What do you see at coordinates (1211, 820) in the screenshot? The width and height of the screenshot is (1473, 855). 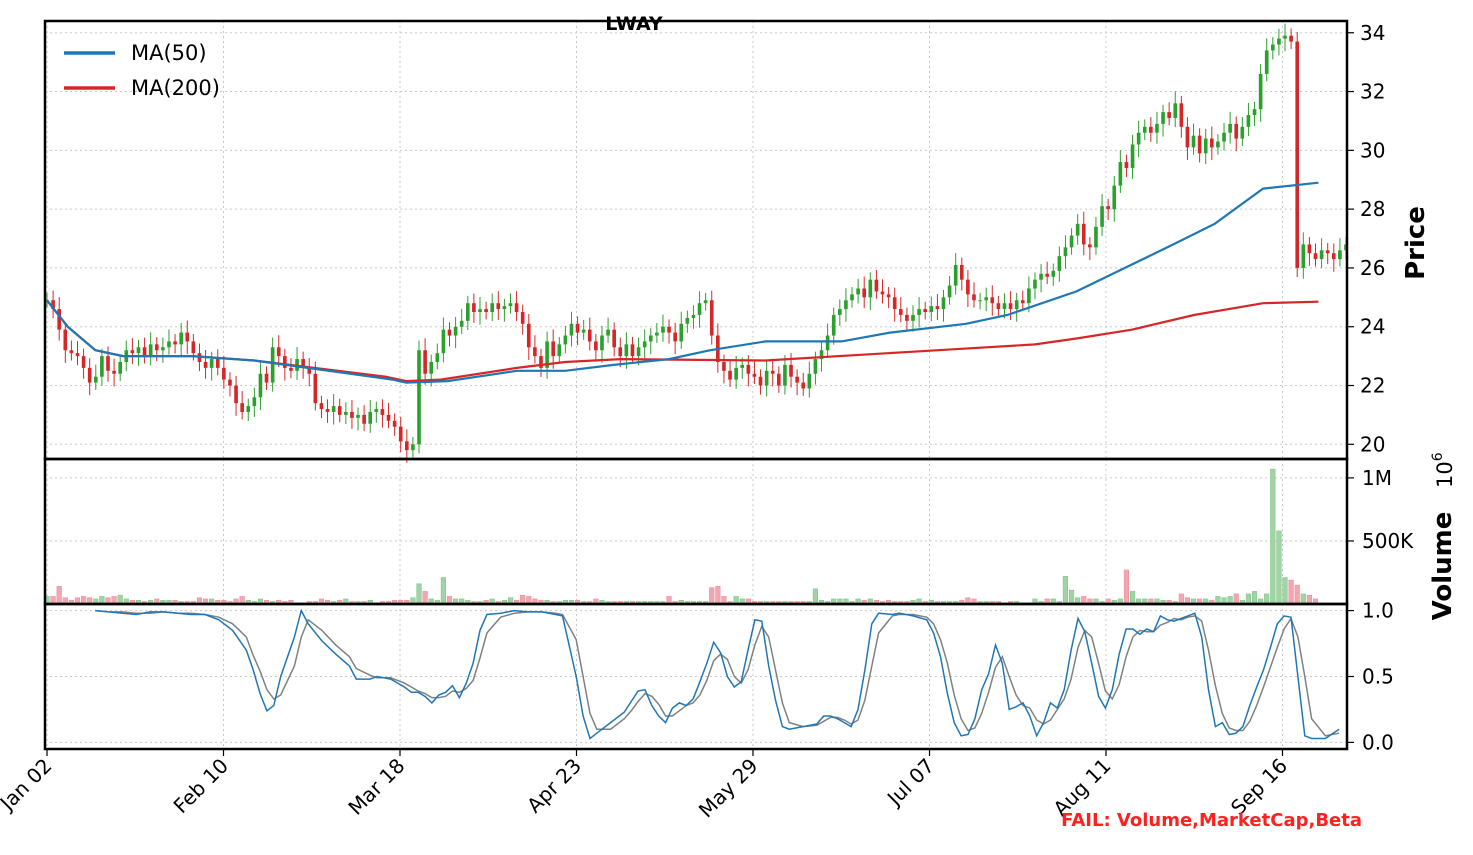 I see `fail-message: FAIL: Volume,MarketCap,Beta` at bounding box center [1211, 820].